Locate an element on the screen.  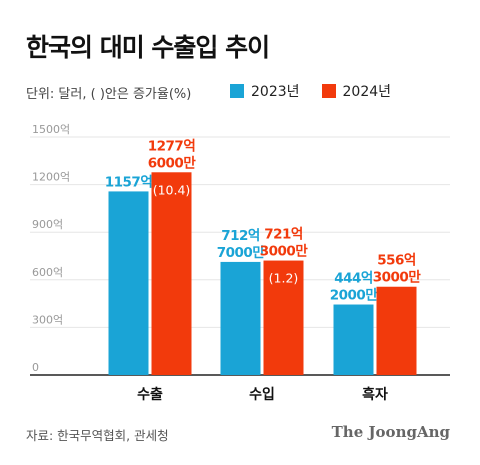
x-tick-label: 수입 is located at coordinates (262, 395).